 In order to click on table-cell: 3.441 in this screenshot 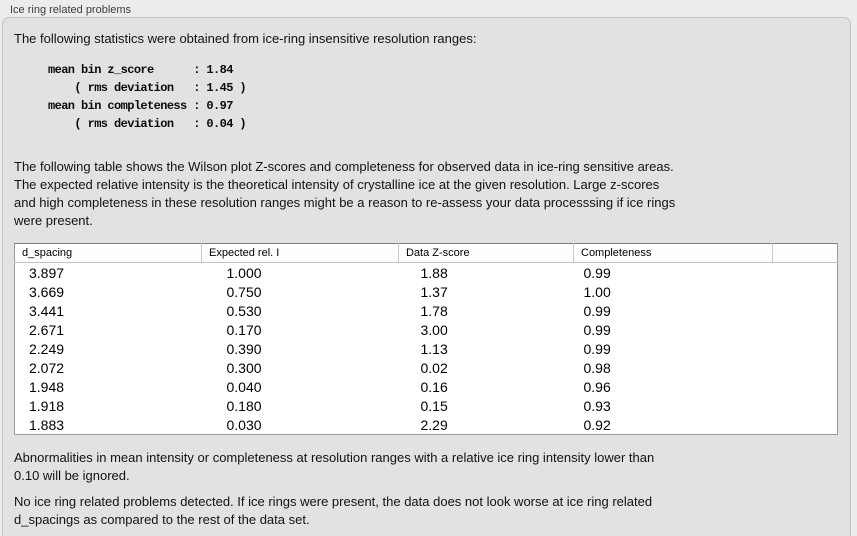, I will do `click(47, 310)`.